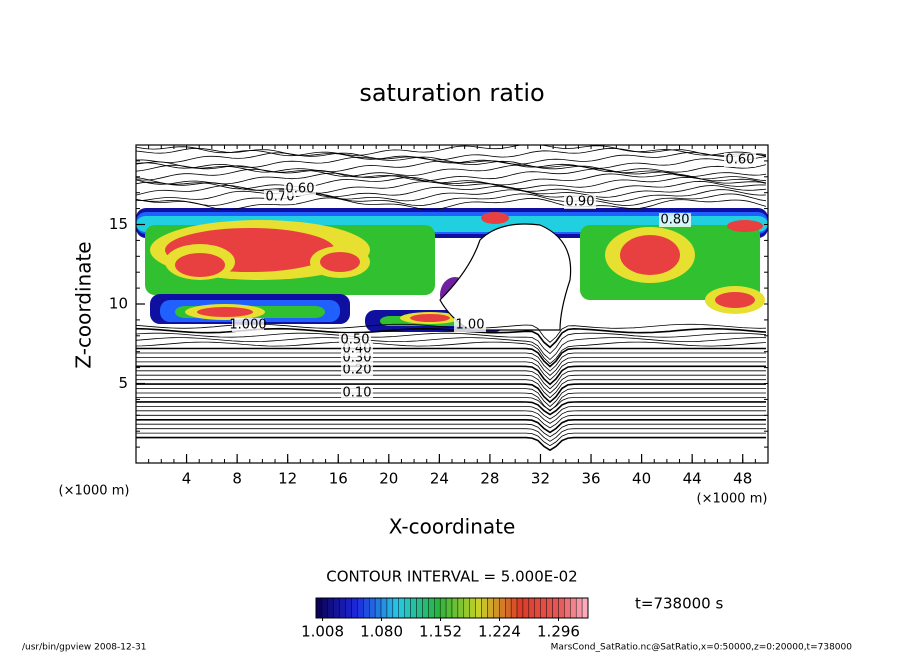 The image size is (904, 654). Describe the element at coordinates (451, 93) in the screenshot. I see `chart-title: saturation ratio` at that location.